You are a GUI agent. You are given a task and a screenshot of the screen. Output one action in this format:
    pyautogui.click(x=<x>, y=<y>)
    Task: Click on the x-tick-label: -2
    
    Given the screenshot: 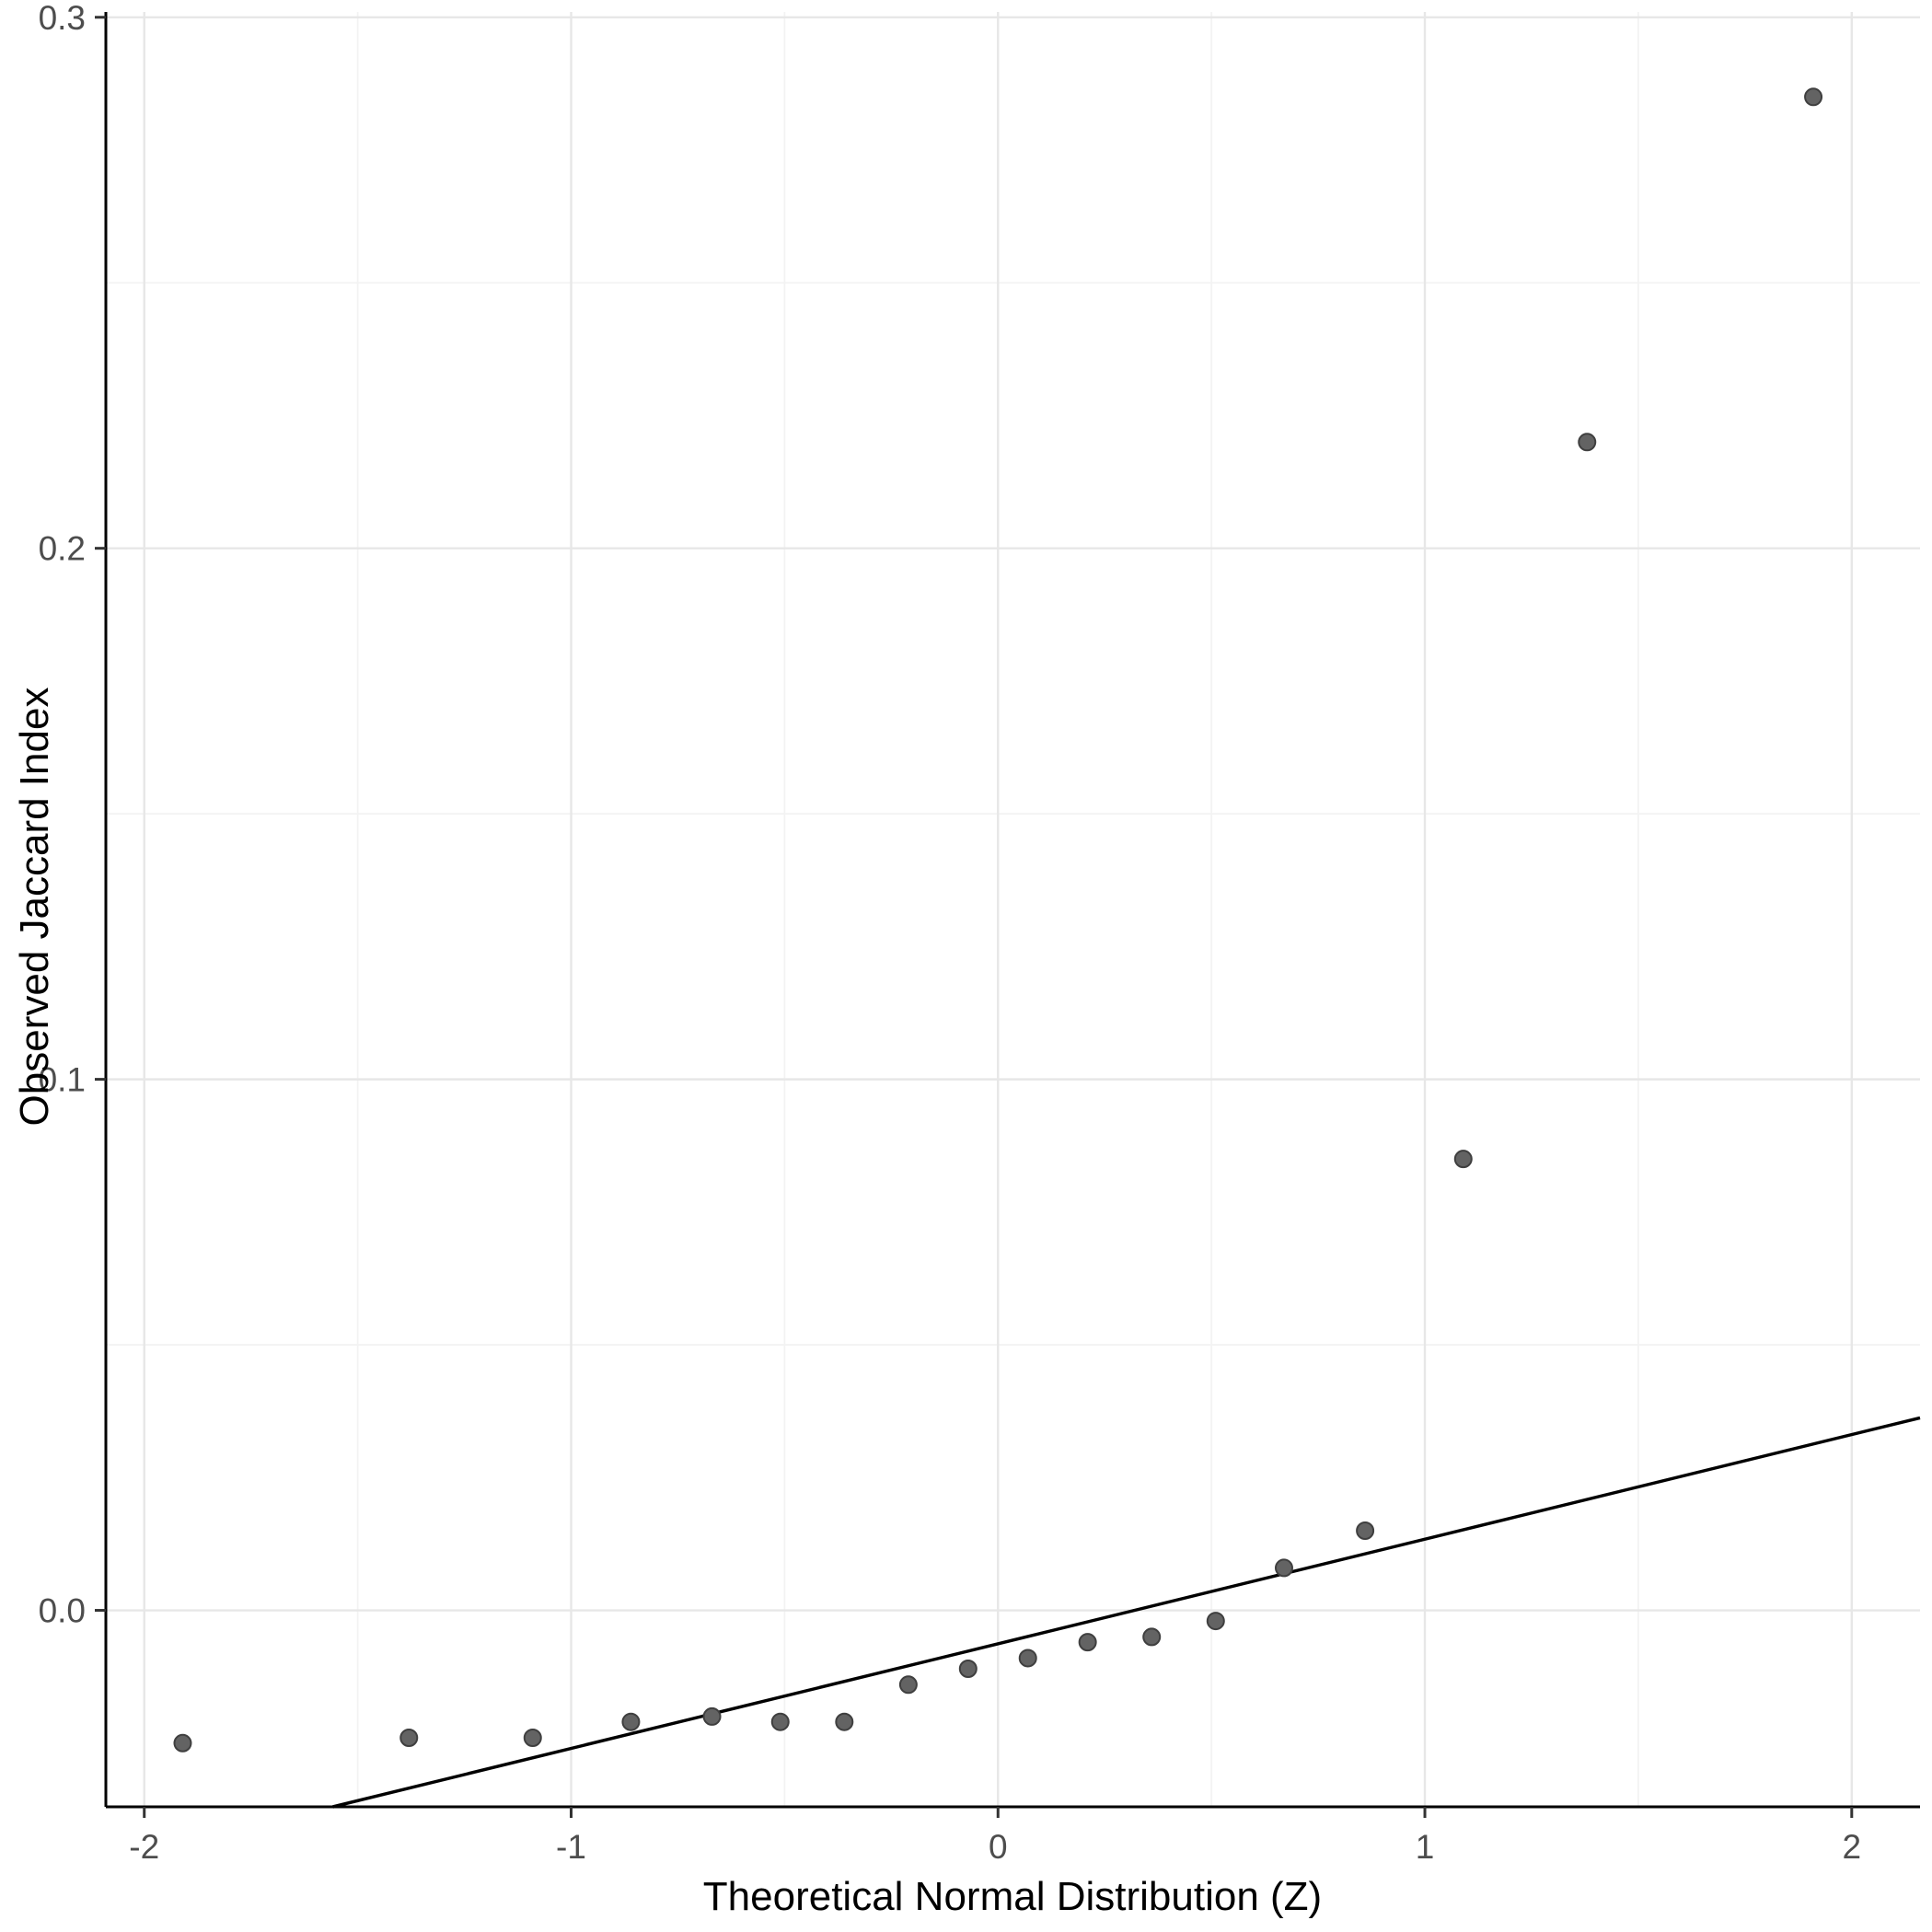 What is the action you would take?
    pyautogui.click(x=144, y=1847)
    